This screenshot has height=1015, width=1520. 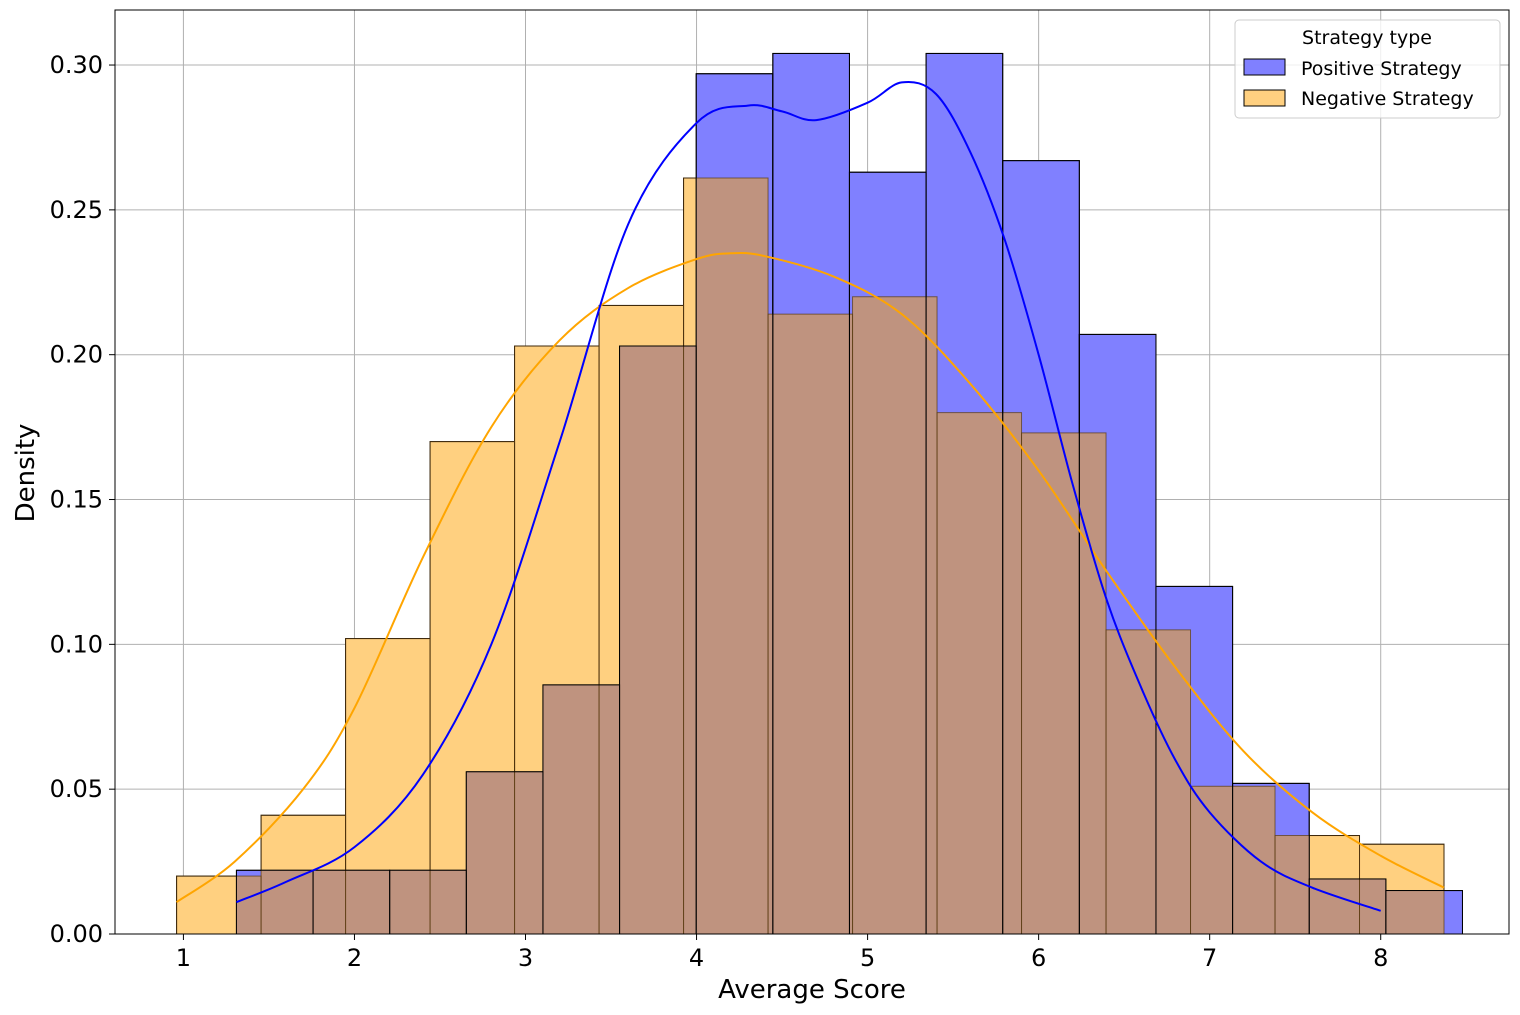 I want to click on x-tick-label-3: 4, so click(x=696, y=958).